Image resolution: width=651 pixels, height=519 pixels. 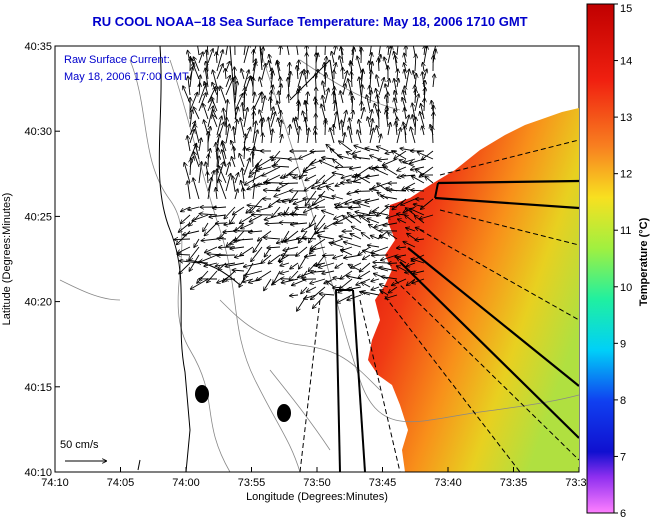 I want to click on colorbar-tick-label: 13, so click(x=626, y=118).